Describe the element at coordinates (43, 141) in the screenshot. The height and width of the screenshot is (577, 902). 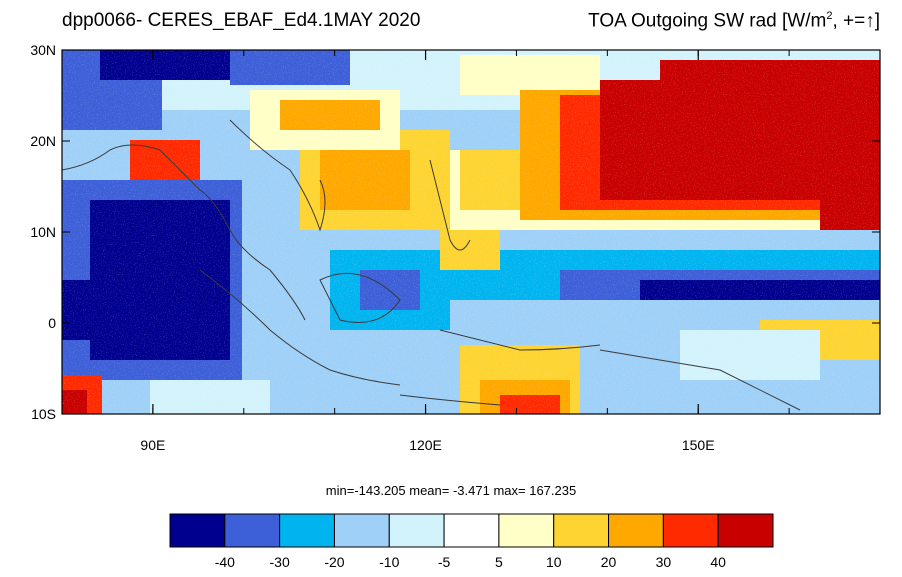
I see `lat-tick-label: 20N` at that location.